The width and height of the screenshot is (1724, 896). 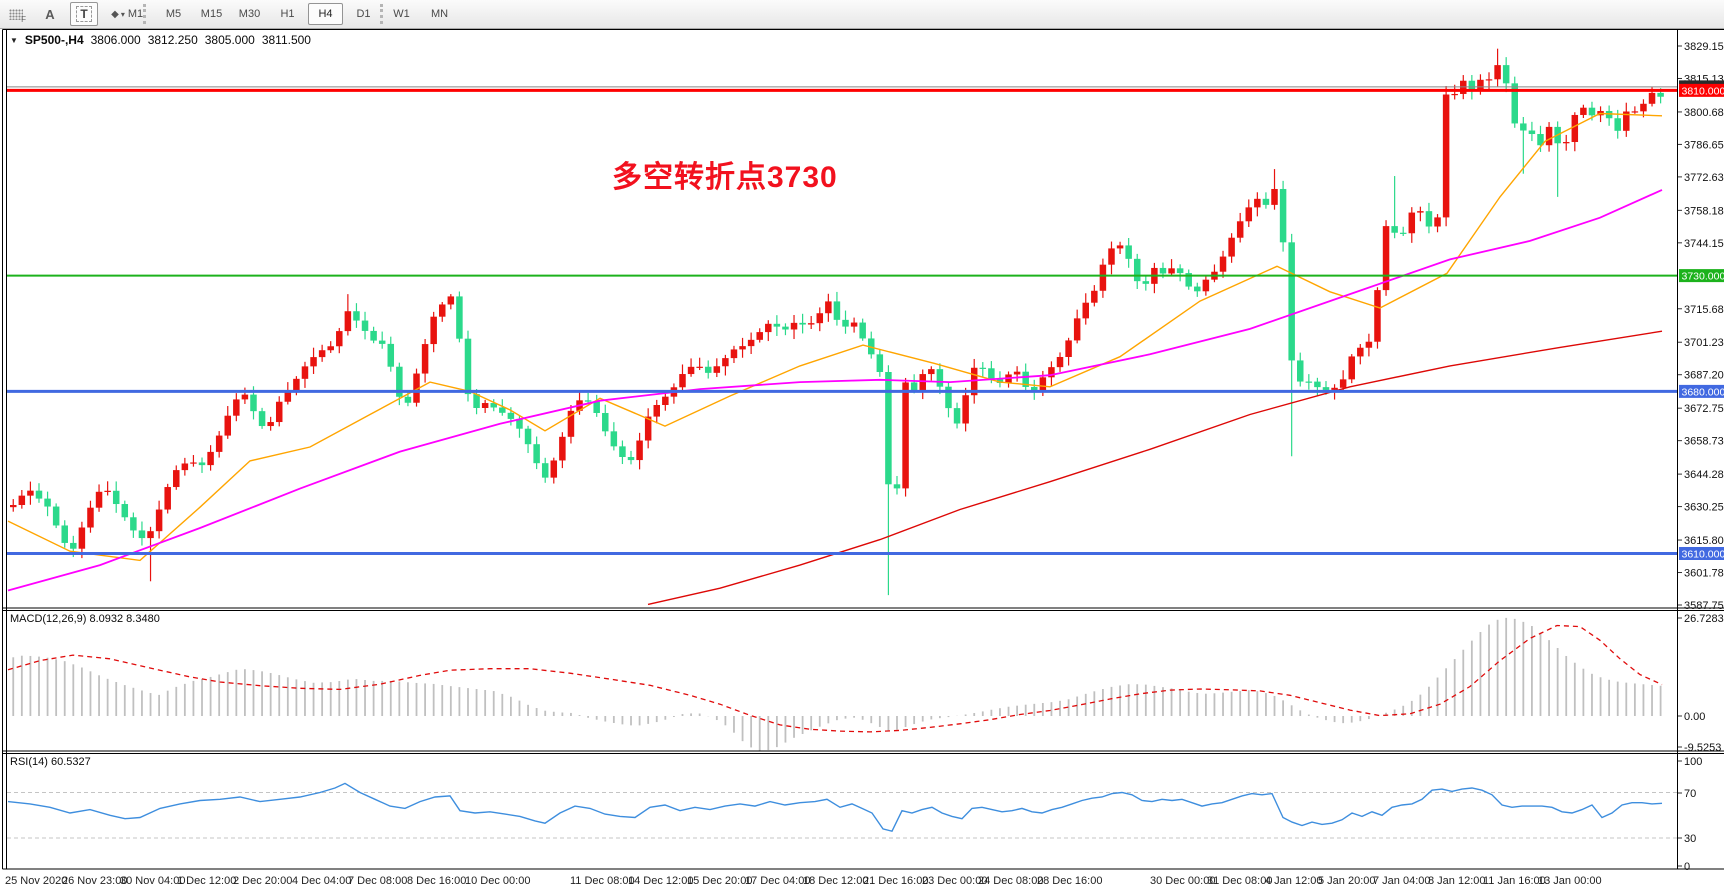 I want to click on svg-text: 8 Dec 16:00, so click(x=436, y=881).